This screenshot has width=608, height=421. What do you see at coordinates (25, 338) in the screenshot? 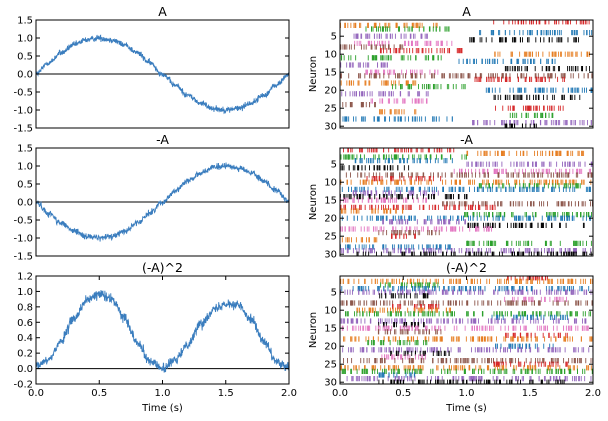
I see `y-tick-label: 0.4` at bounding box center [25, 338].